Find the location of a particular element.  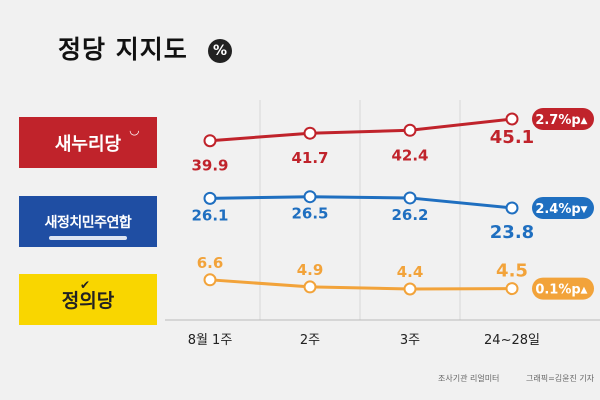

x-tick-label: 24~28일 is located at coordinates (512, 340).